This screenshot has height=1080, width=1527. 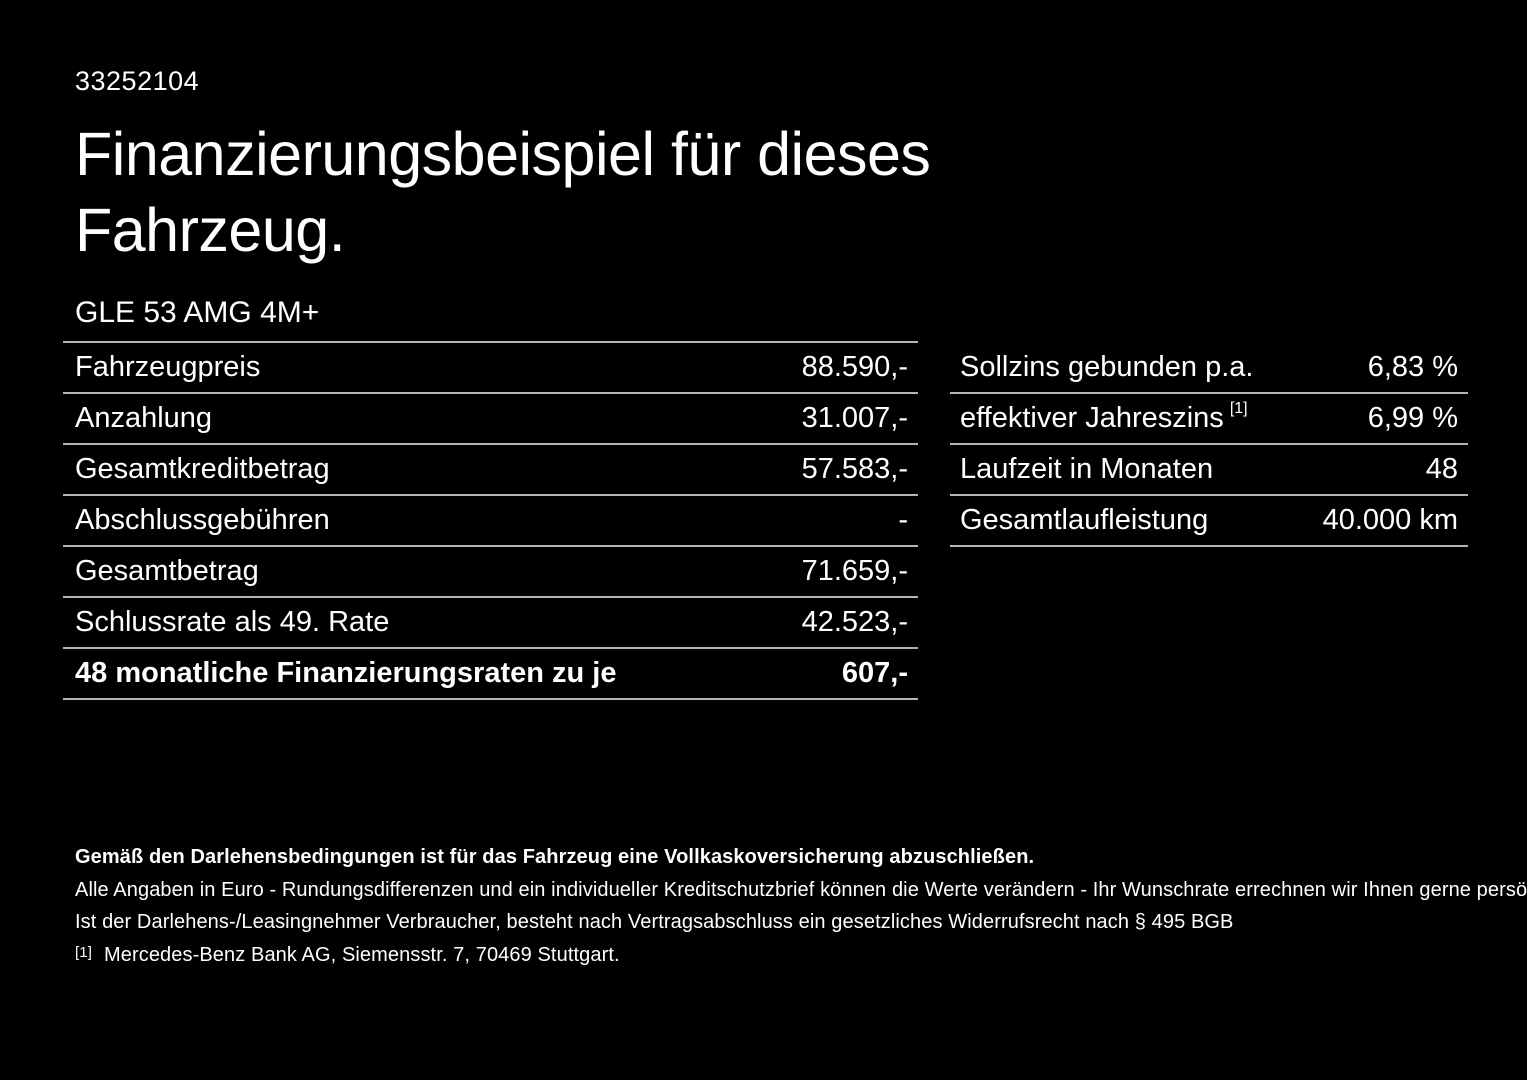 What do you see at coordinates (854, 469) in the screenshot?
I see `row-value: 57.583,-` at bounding box center [854, 469].